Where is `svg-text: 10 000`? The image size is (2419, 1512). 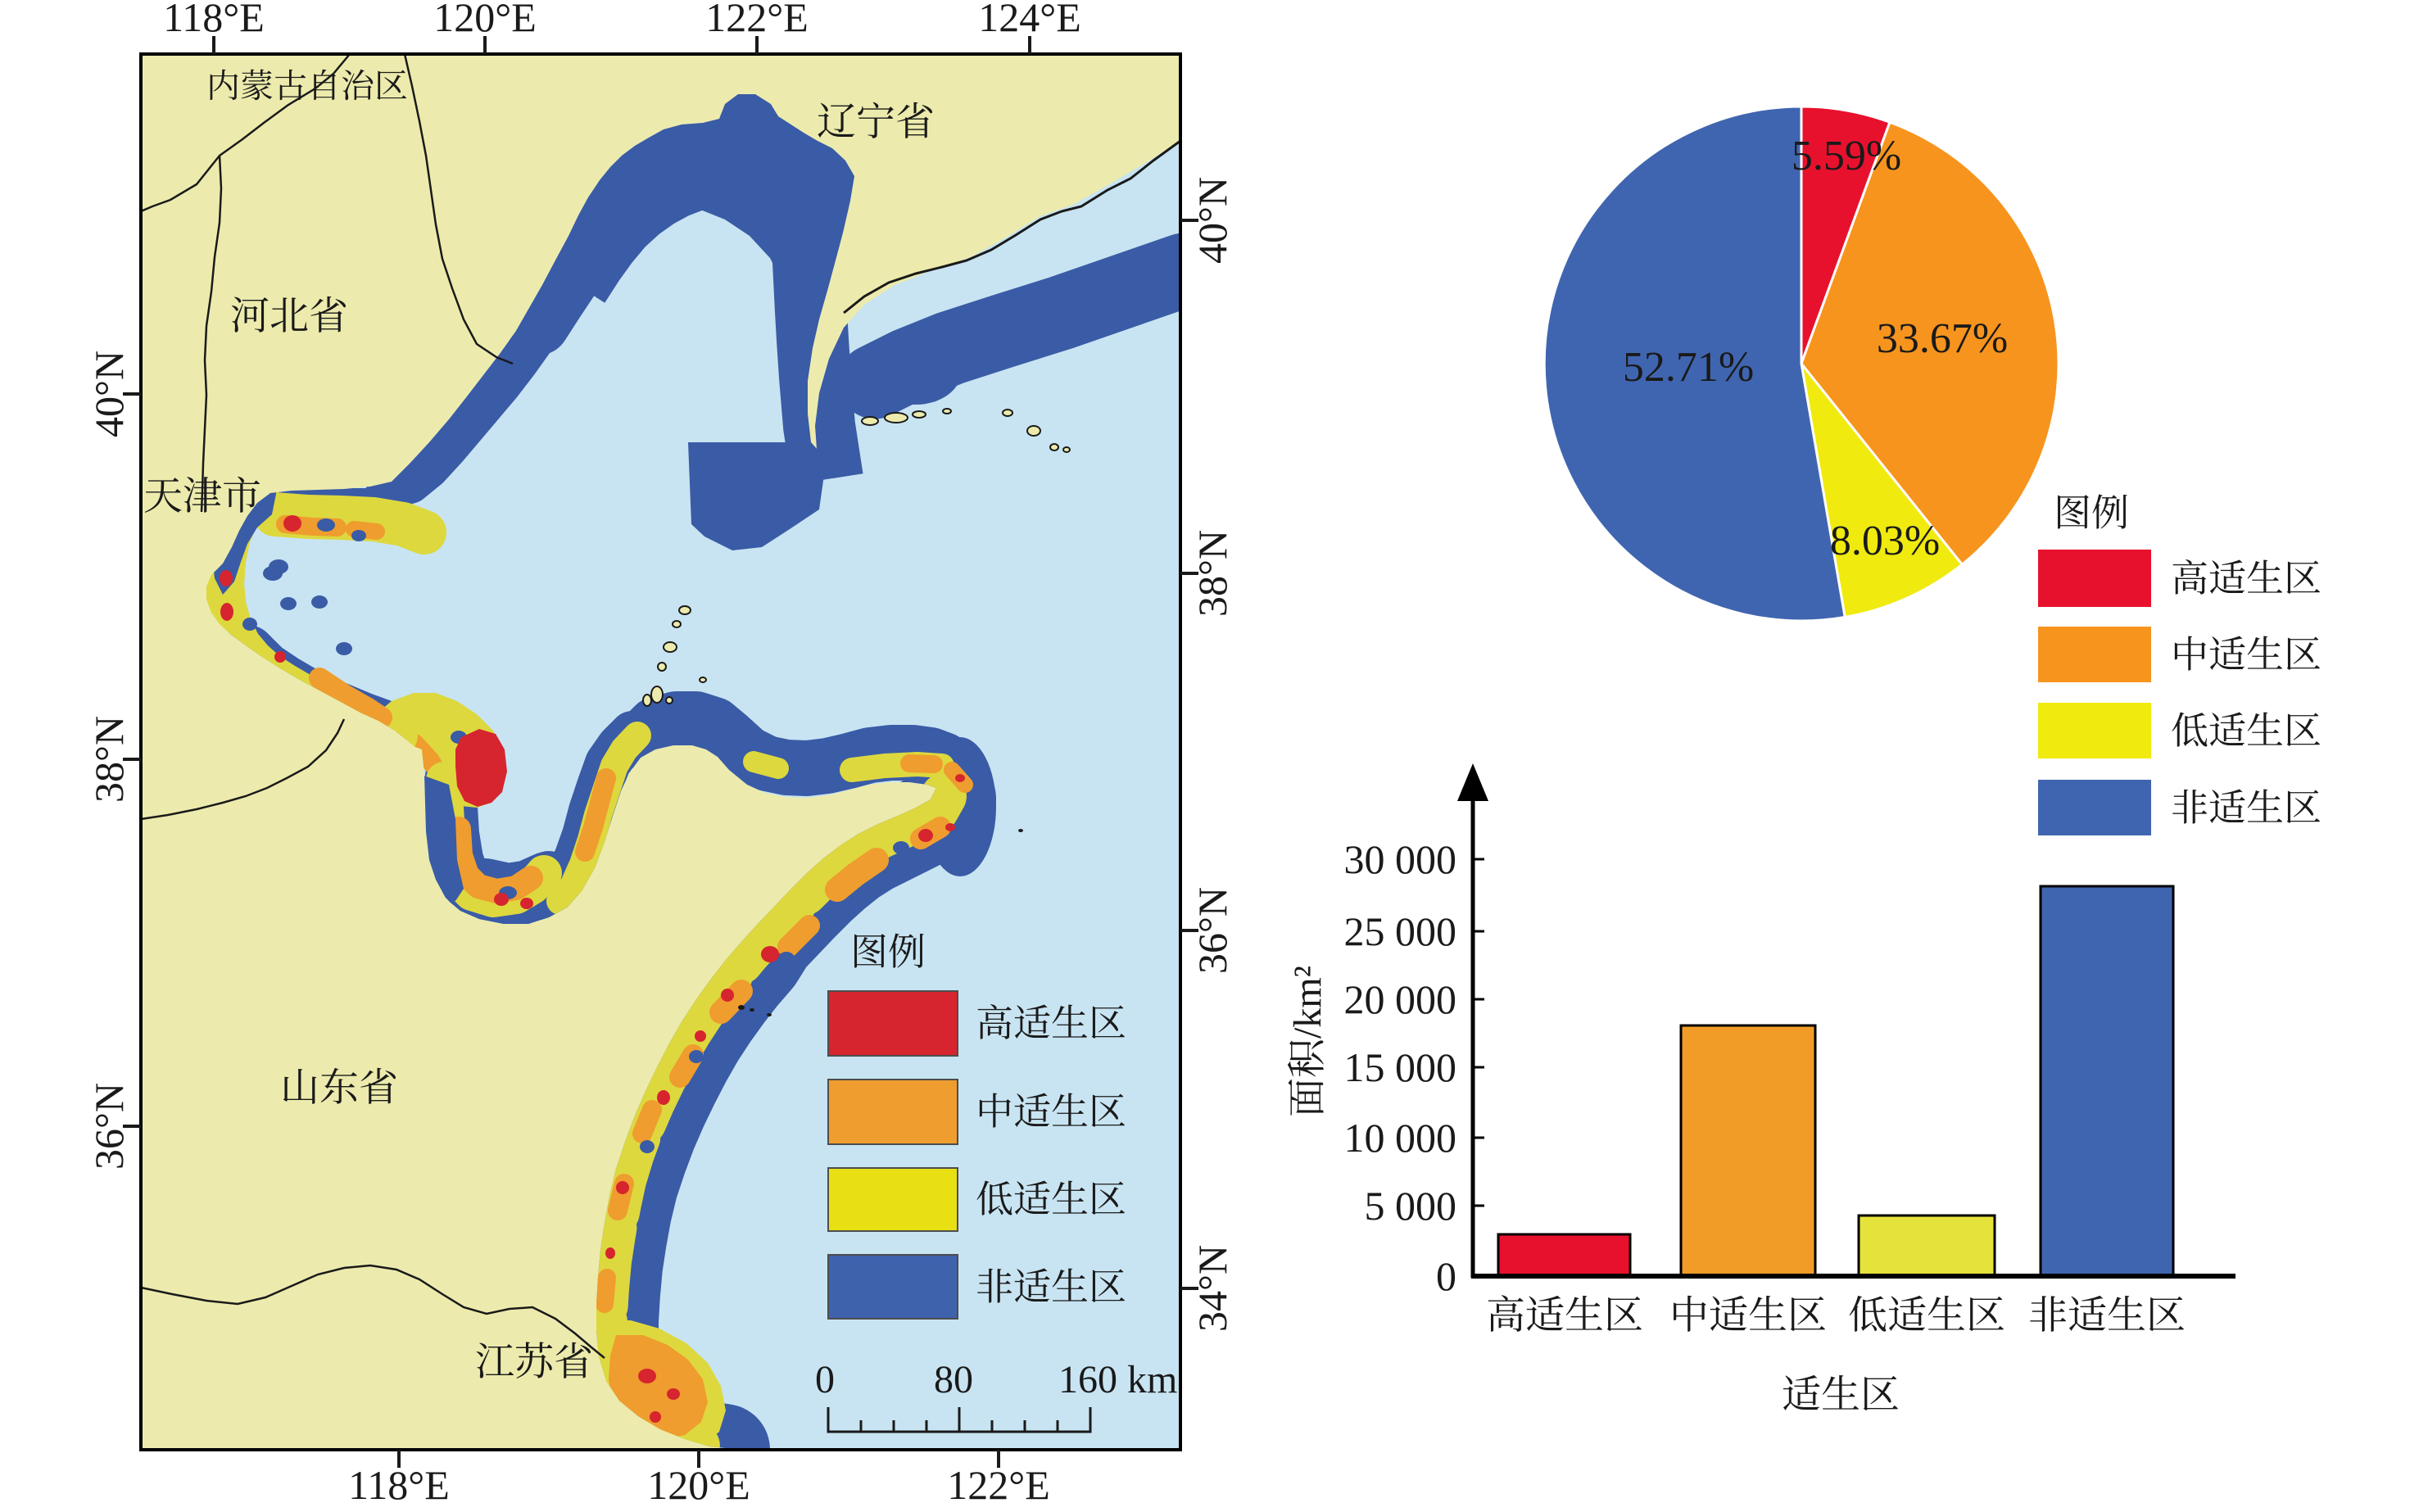 svg-text: 10 000 is located at coordinates (1400, 1138).